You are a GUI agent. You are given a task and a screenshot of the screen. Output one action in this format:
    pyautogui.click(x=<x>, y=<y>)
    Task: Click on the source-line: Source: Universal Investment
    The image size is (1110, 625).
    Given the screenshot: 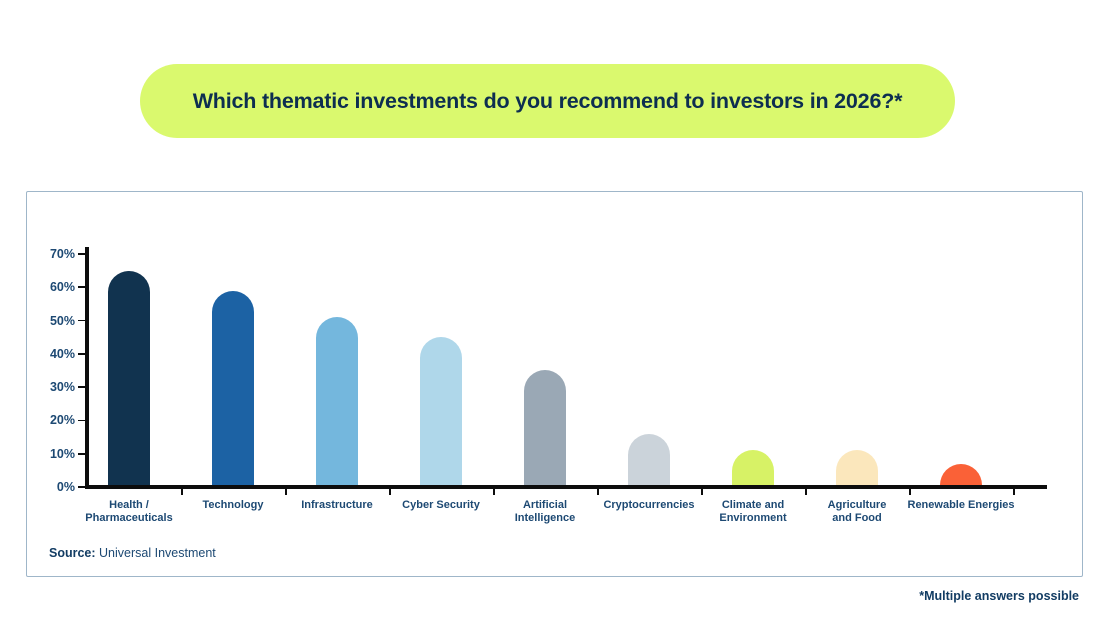 What is the action you would take?
    pyautogui.click(x=132, y=553)
    